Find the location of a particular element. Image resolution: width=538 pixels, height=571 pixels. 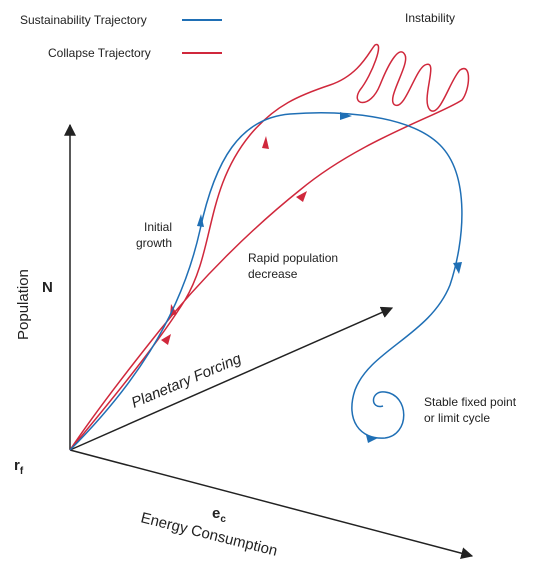

e-label: ec is located at coordinates (219, 515).